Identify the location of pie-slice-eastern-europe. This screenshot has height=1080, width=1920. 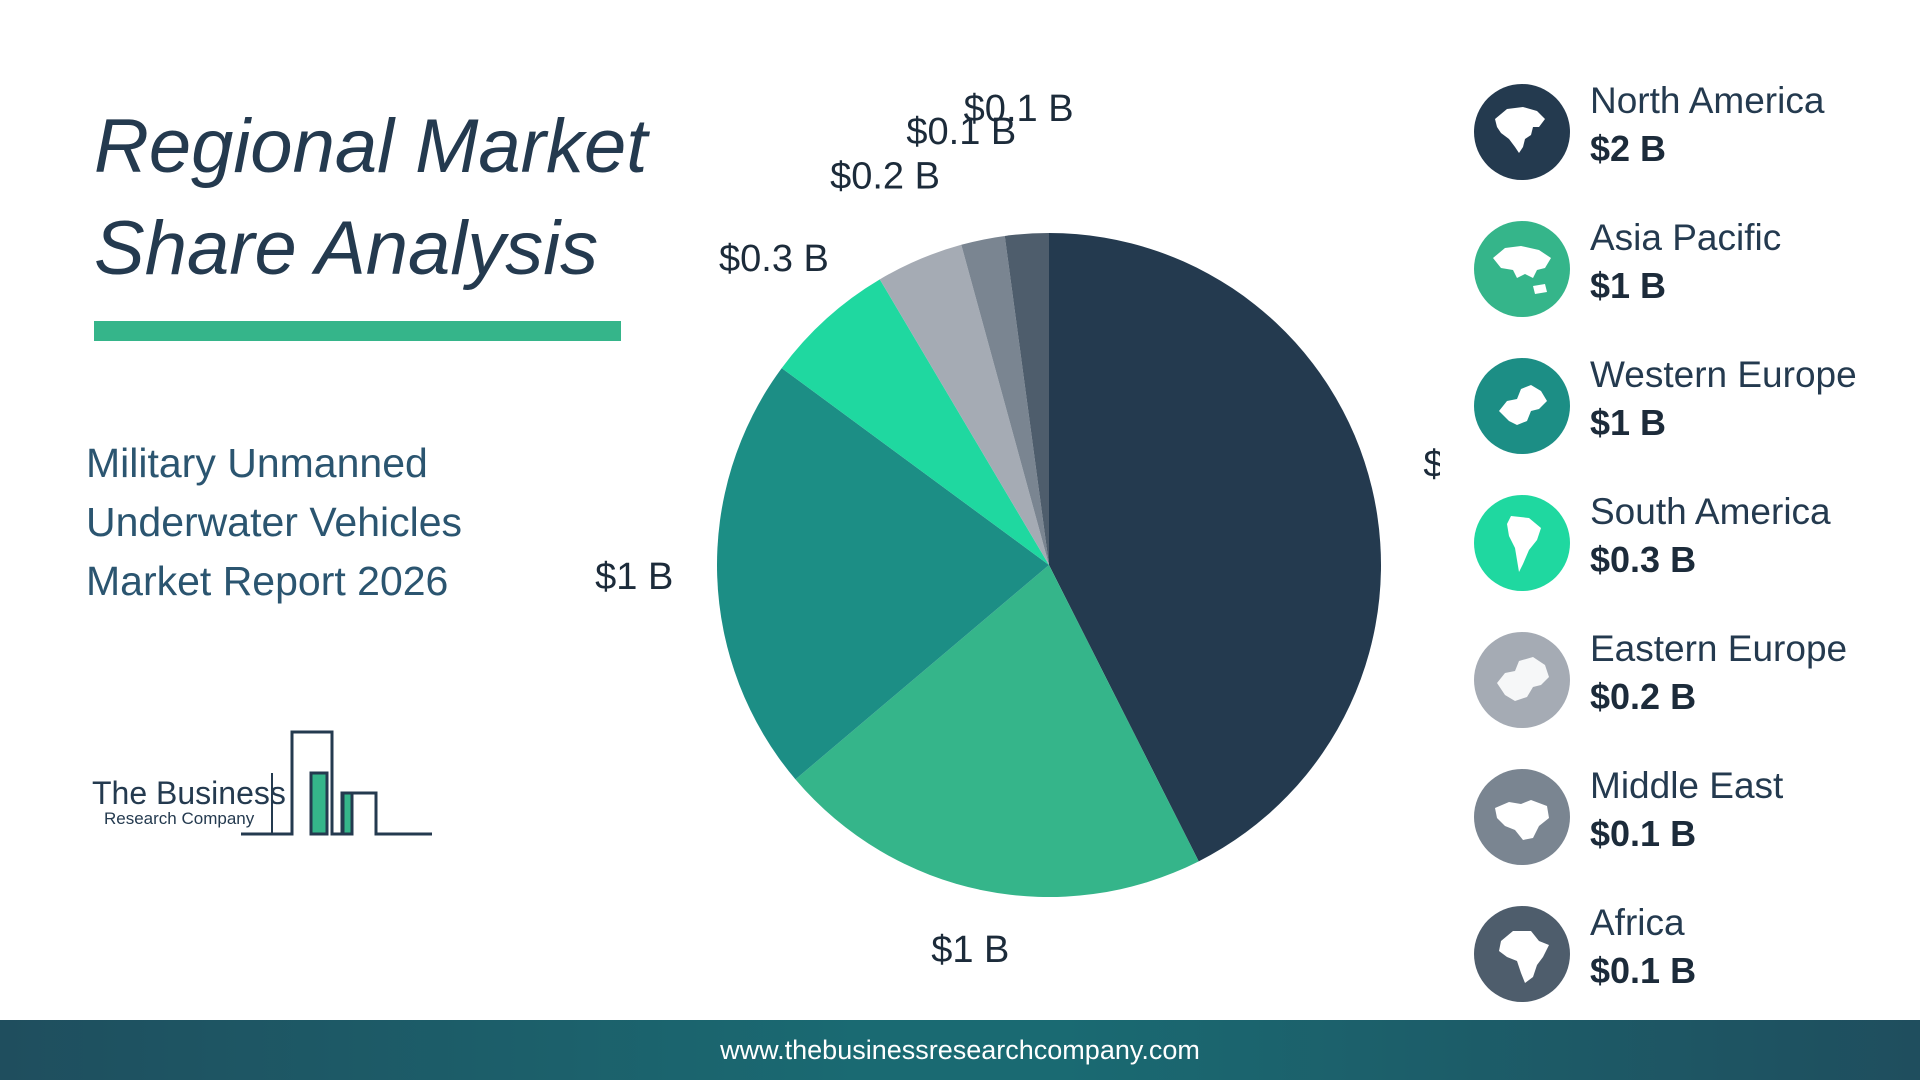
(964, 404).